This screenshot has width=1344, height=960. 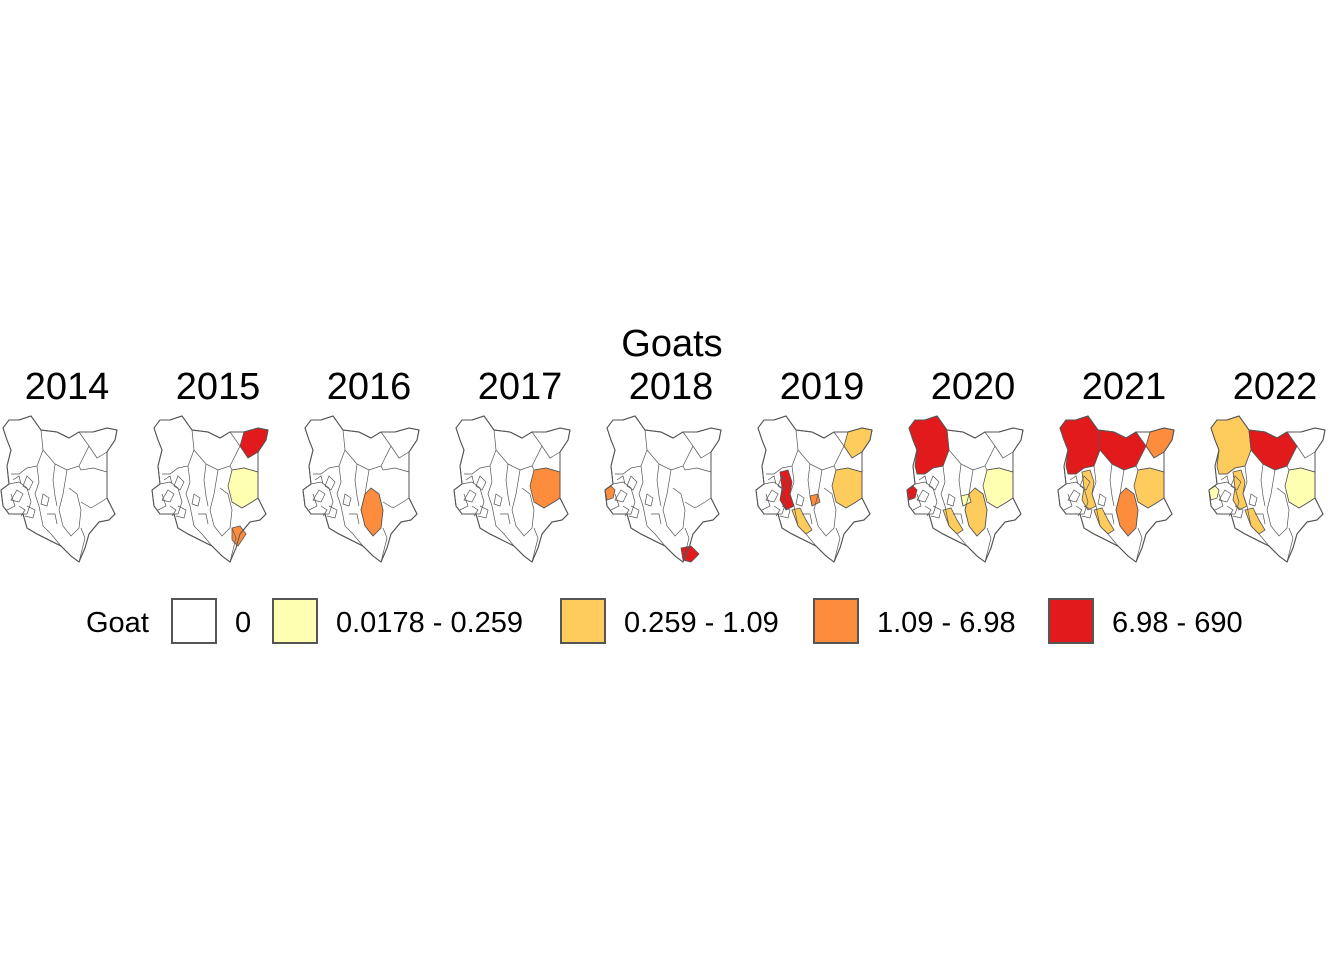 I want to click on legend-label: 0.0178 - 0.259, so click(x=430, y=623).